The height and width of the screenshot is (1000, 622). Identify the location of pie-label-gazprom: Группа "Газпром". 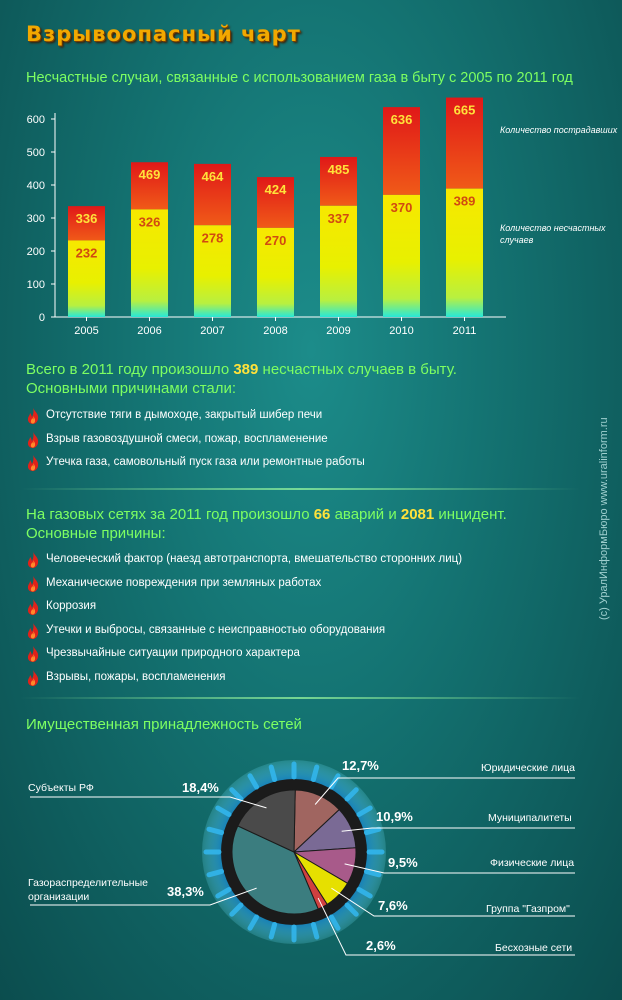
(528, 909).